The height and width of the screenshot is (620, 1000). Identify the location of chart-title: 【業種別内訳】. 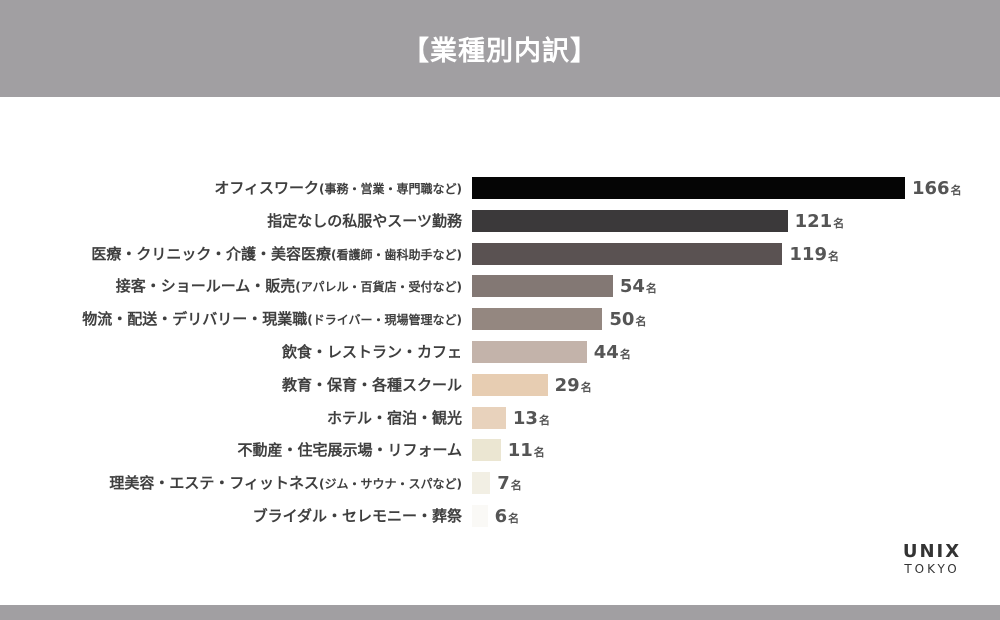
(500, 51).